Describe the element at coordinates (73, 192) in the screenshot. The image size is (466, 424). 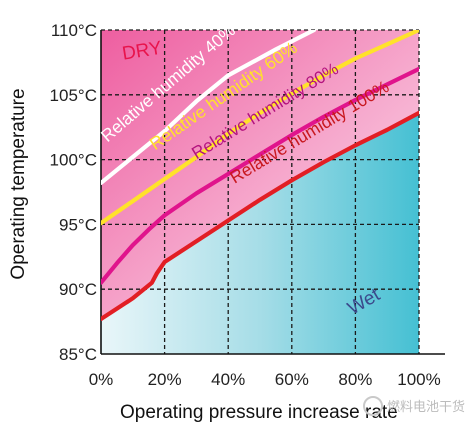
I see `y-axis-ticks: 85°C 90°C 95°C 100°C 105°C 110°C` at that location.